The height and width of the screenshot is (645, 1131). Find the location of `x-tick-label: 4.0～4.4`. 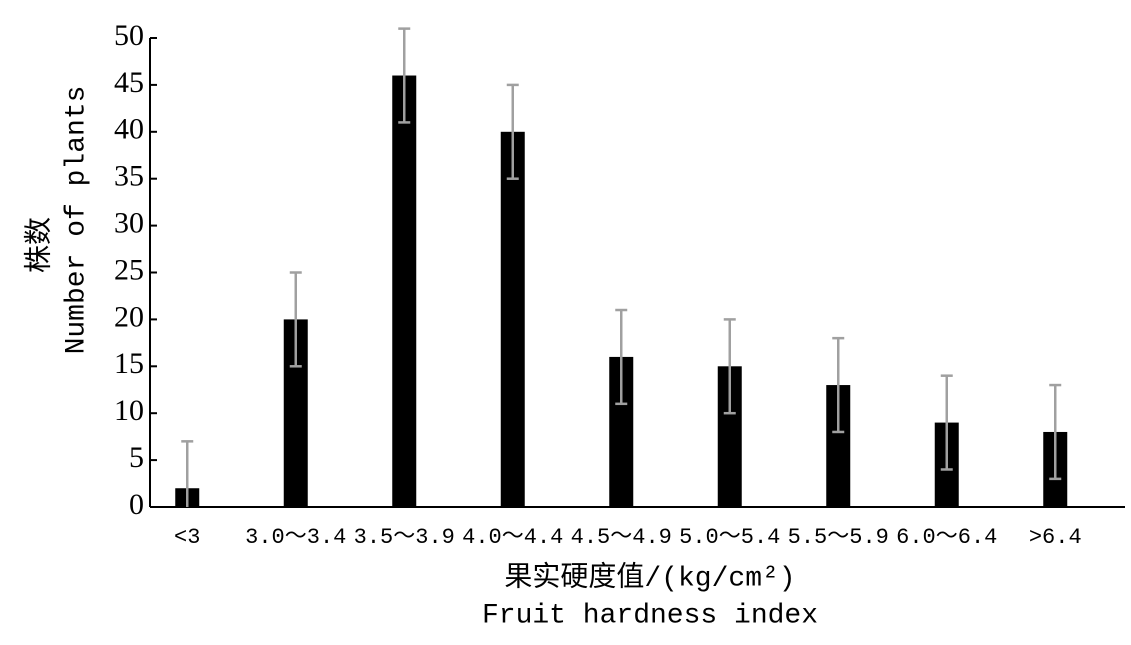

x-tick-label: 4.0～4.4 is located at coordinates (512, 537).